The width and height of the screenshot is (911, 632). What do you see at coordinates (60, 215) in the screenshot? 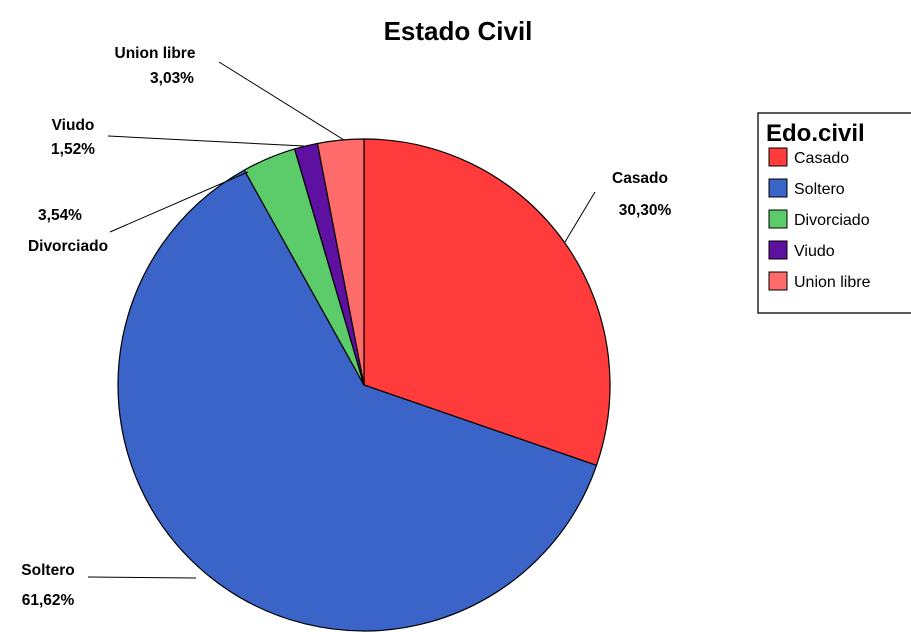
I see `slice-percent-label-divorciado: 3,54%` at bounding box center [60, 215].